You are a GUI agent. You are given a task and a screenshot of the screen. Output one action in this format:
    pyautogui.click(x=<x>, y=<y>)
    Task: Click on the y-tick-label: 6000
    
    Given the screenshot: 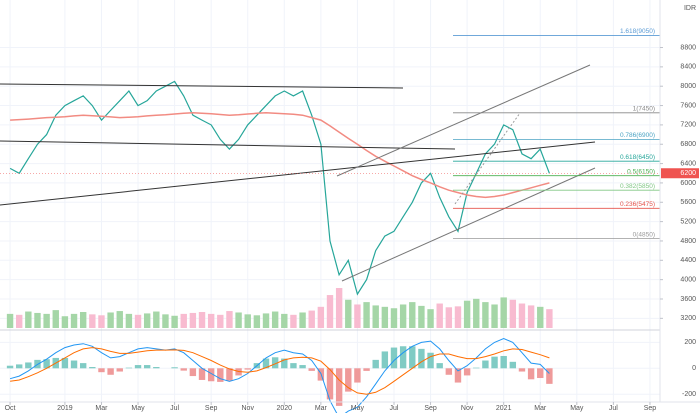 What is the action you would take?
    pyautogui.click(x=688, y=183)
    